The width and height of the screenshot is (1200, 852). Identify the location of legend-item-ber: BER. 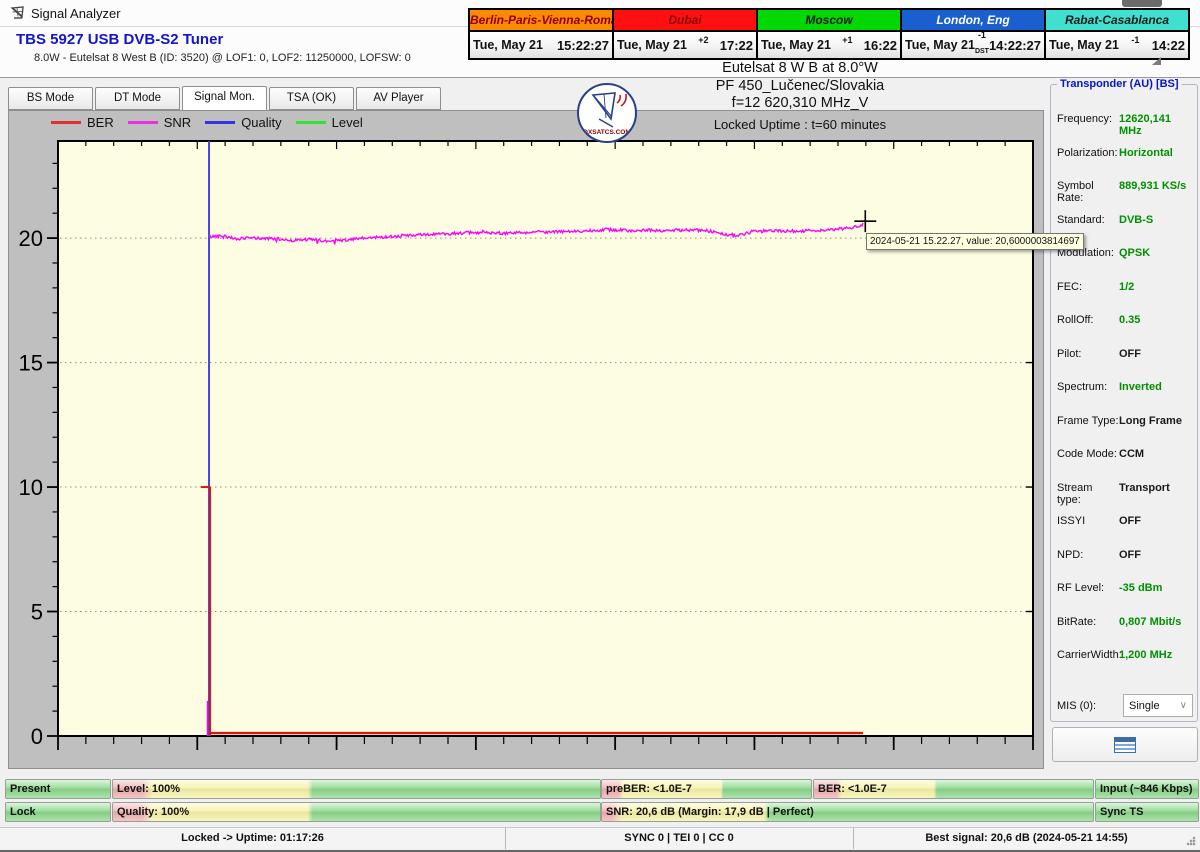
(82, 122).